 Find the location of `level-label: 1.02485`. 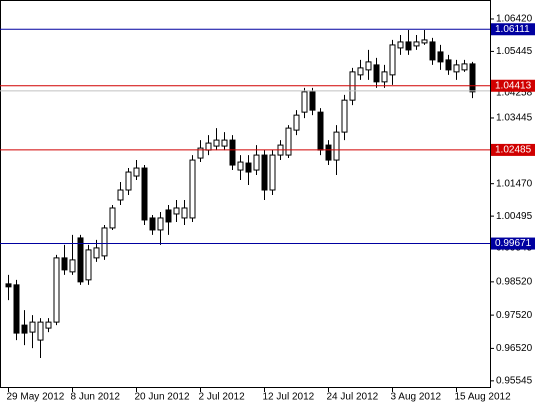

level-label: 1.02485 is located at coordinates (513, 150).